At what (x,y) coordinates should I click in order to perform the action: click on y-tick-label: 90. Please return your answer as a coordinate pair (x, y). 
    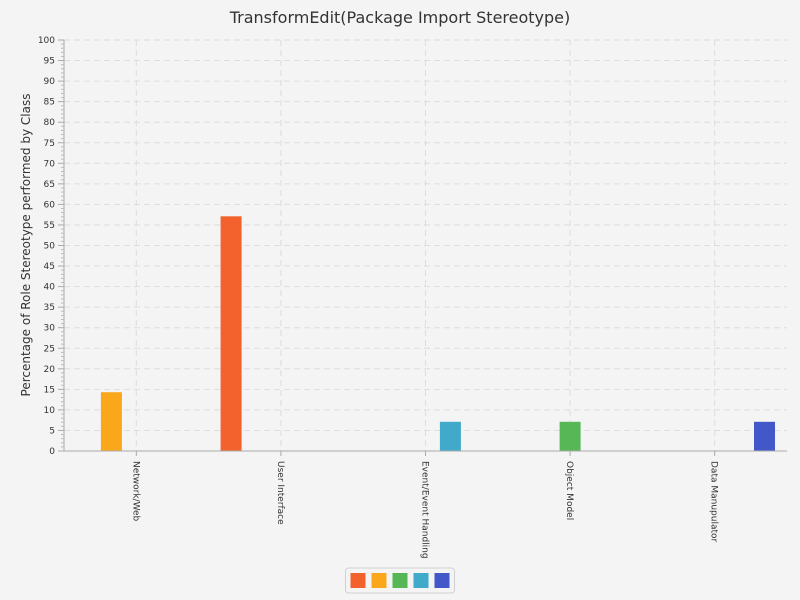
    Looking at the image, I should click on (50, 82).